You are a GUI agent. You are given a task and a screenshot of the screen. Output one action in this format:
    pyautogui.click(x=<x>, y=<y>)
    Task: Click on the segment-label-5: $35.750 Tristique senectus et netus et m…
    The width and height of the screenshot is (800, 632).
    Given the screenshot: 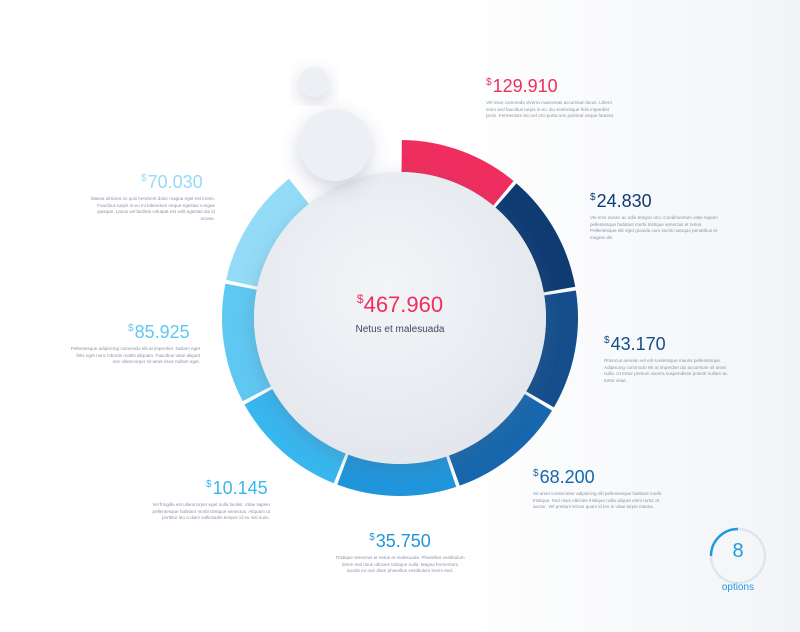 What is the action you would take?
    pyautogui.click(x=400, y=553)
    